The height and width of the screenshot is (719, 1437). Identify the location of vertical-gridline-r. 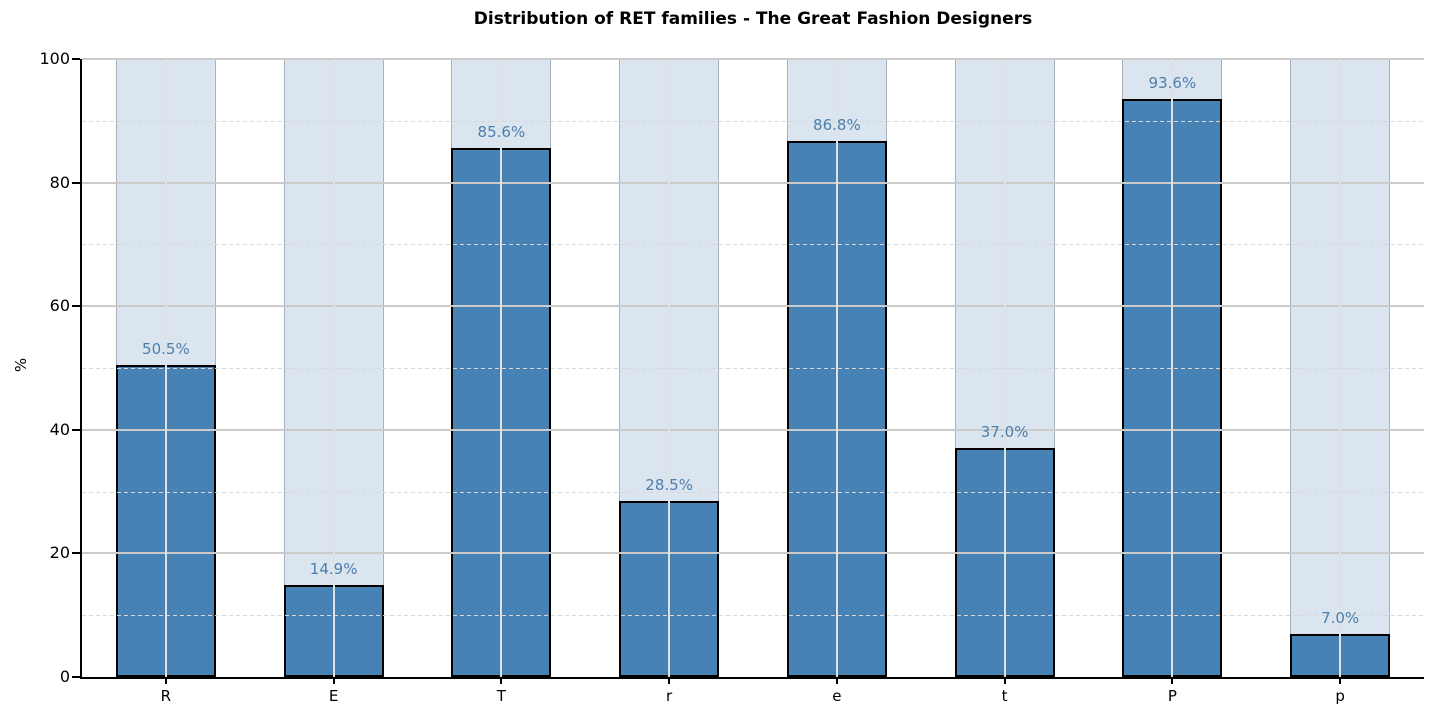
(669, 368).